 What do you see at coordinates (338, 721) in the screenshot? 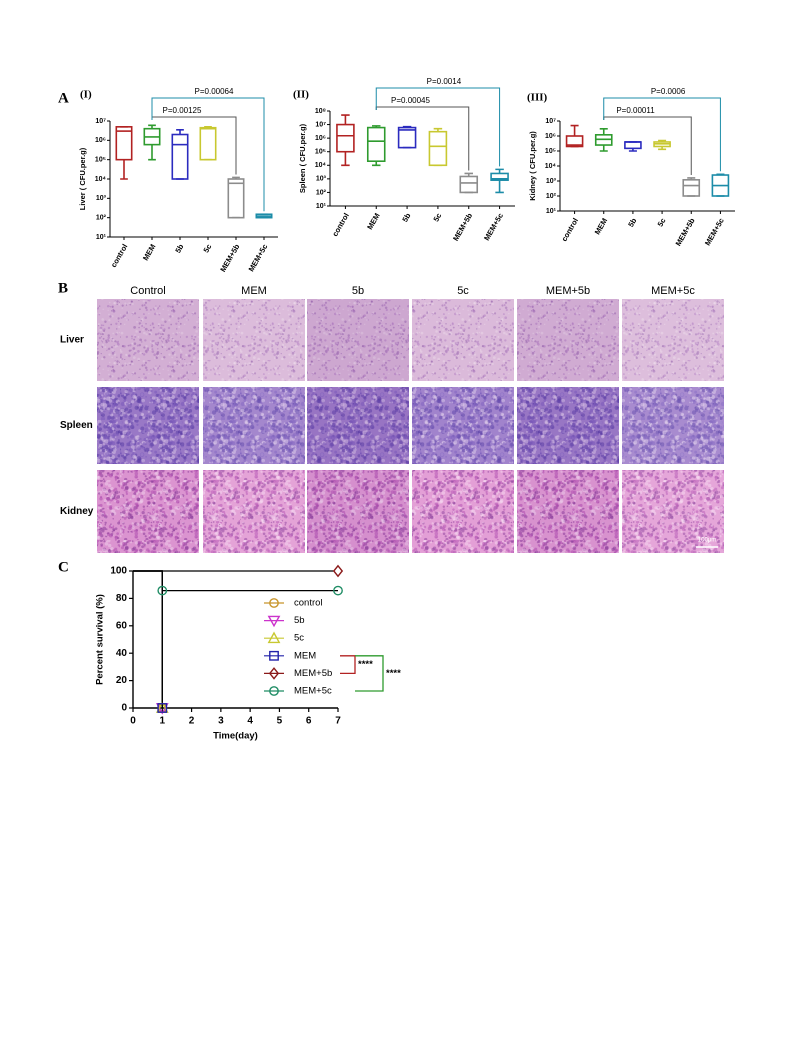
I see `x-tick-label: 7` at bounding box center [338, 721].